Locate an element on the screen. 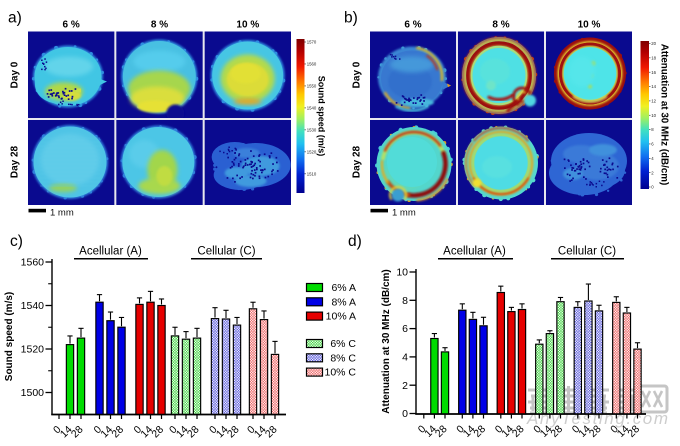 The width and height of the screenshot is (680, 446). svg-text: c) is located at coordinates (16, 241).